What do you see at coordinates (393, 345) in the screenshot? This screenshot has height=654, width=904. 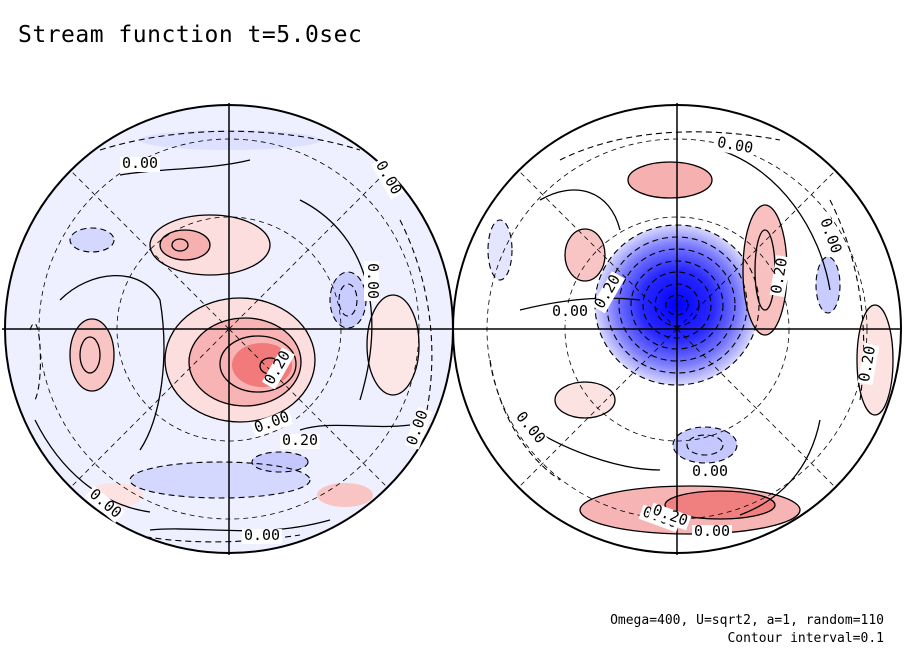 I see `left-positive-region-east` at bounding box center [393, 345].